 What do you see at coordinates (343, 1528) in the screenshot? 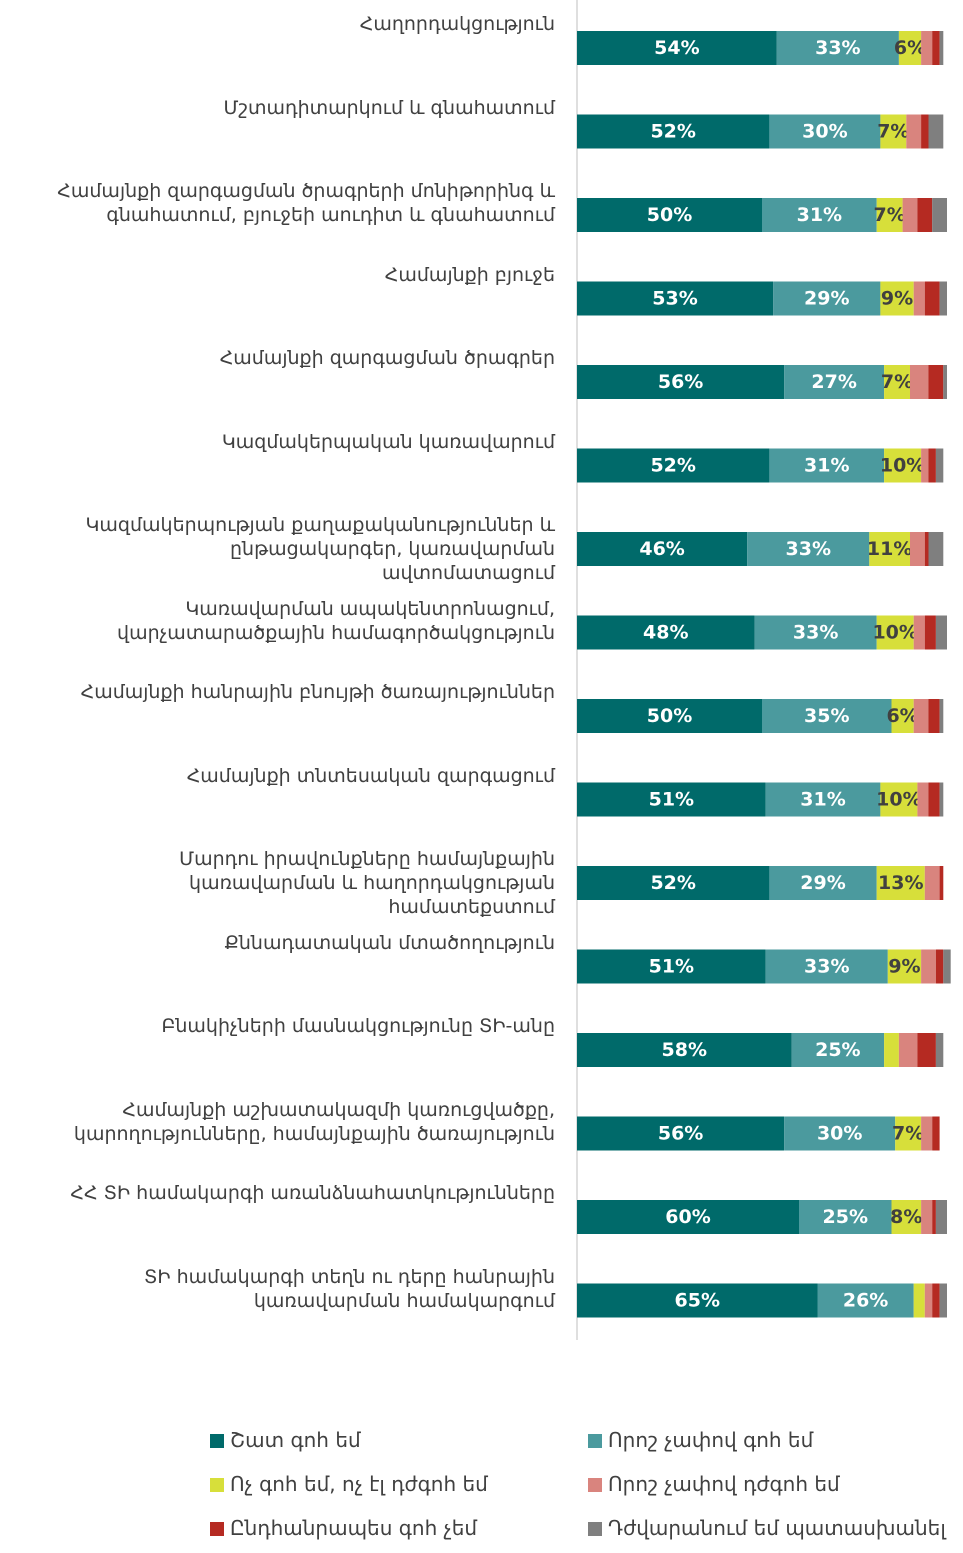
I see `legend-item: Ընդհանրապես գոհ չեմ` at bounding box center [343, 1528].